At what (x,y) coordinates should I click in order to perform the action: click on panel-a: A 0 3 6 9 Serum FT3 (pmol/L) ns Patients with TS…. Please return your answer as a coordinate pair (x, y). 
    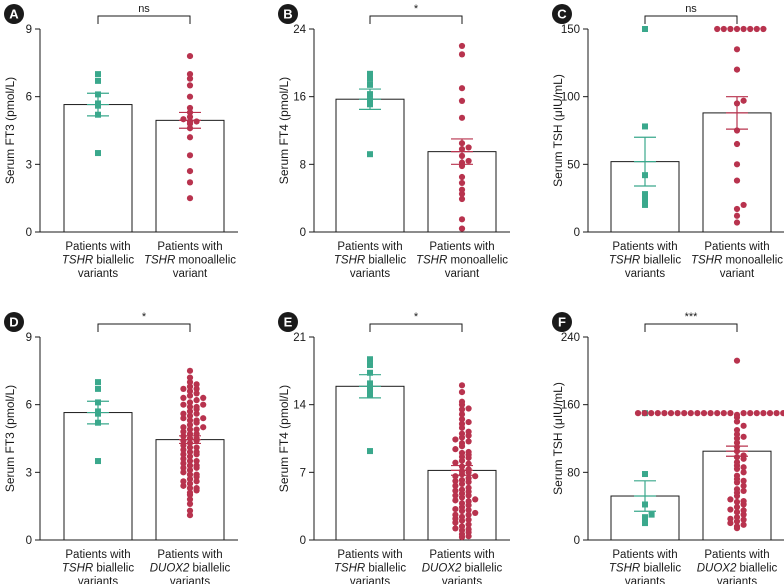
    Looking at the image, I should click on (120, 141).